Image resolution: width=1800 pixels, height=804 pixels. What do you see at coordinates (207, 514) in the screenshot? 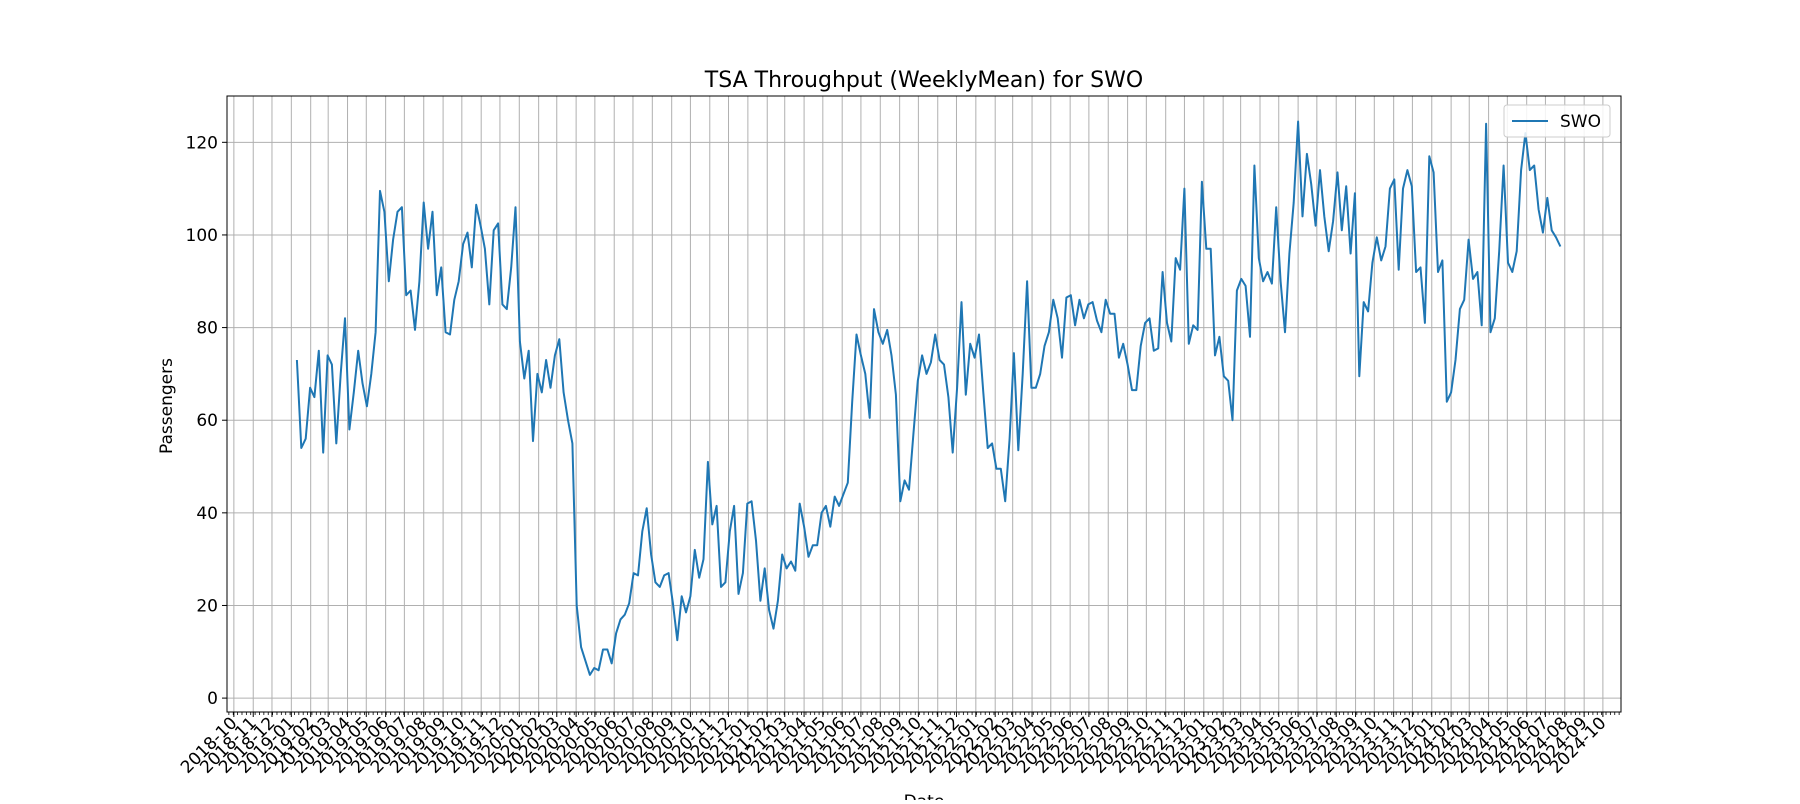
I see `y-tick-label: 40` at bounding box center [207, 514].